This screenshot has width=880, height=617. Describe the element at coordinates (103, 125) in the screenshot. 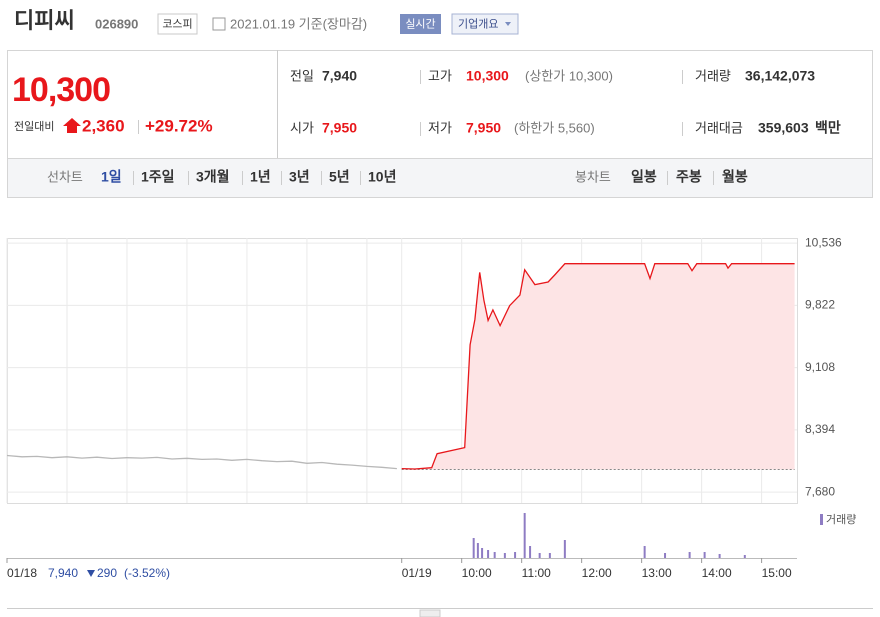

I see `change: 2,360` at that location.